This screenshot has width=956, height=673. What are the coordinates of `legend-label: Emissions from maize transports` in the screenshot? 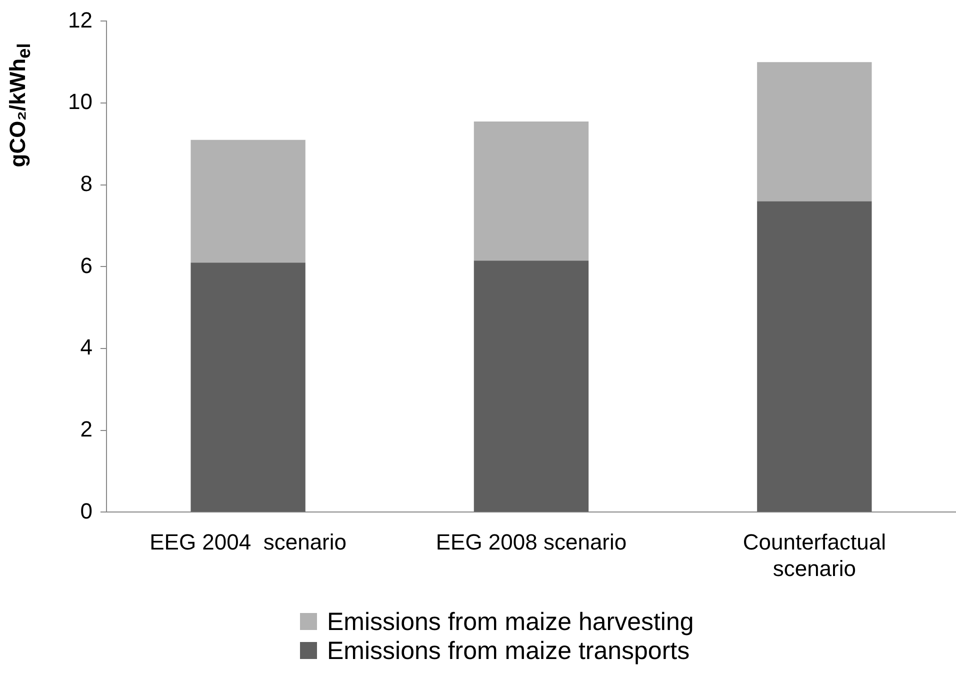 It's located at (508, 651).